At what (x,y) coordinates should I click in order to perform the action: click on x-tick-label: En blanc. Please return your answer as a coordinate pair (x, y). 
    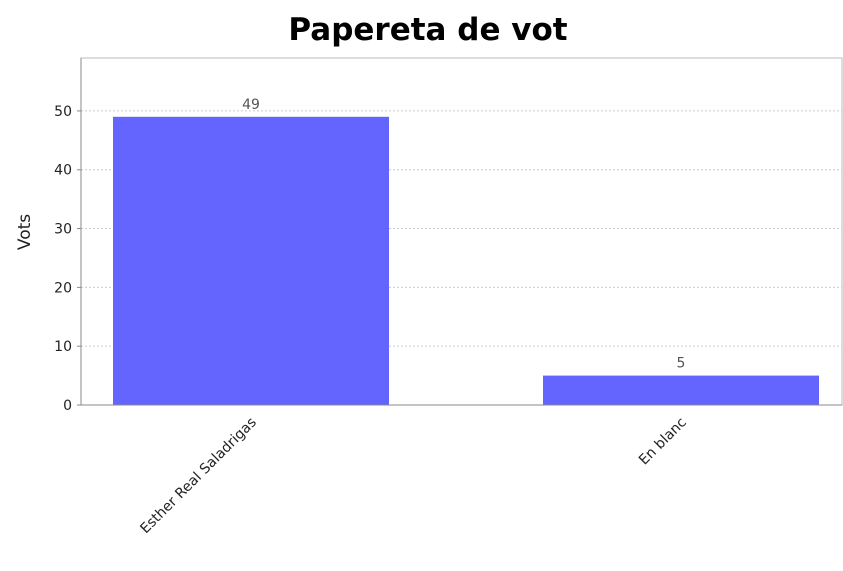
    Looking at the image, I should click on (663, 442).